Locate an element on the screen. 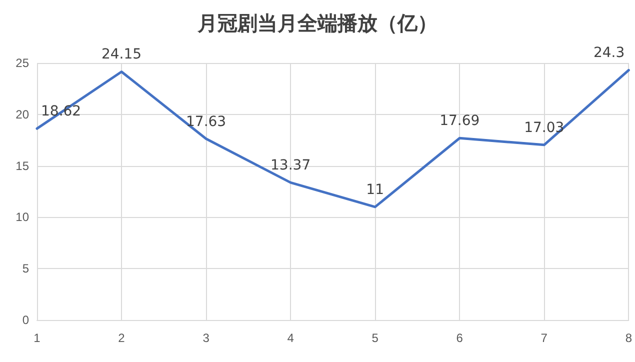 This screenshot has height=362, width=635. data-label: 17.03 is located at coordinates (544, 128).